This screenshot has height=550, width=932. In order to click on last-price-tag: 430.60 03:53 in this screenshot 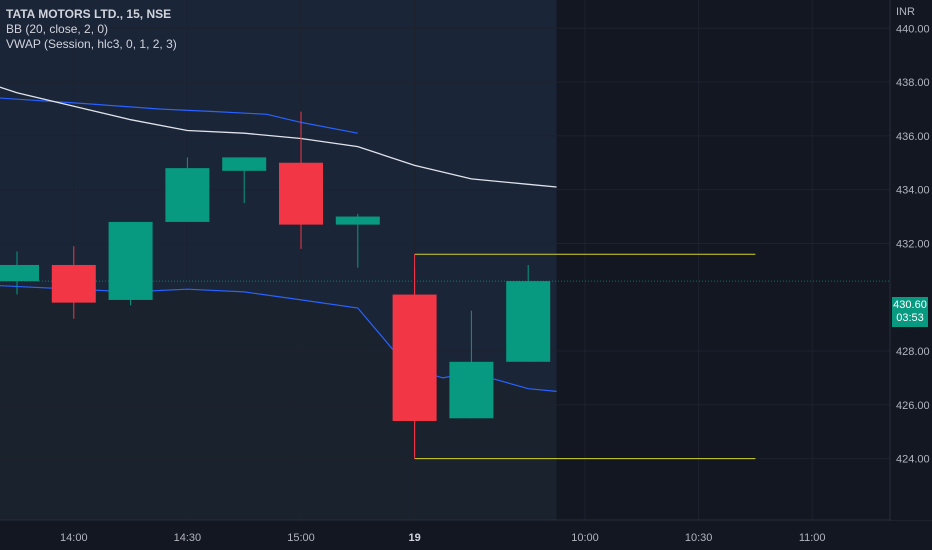, I will do `click(910, 312)`.